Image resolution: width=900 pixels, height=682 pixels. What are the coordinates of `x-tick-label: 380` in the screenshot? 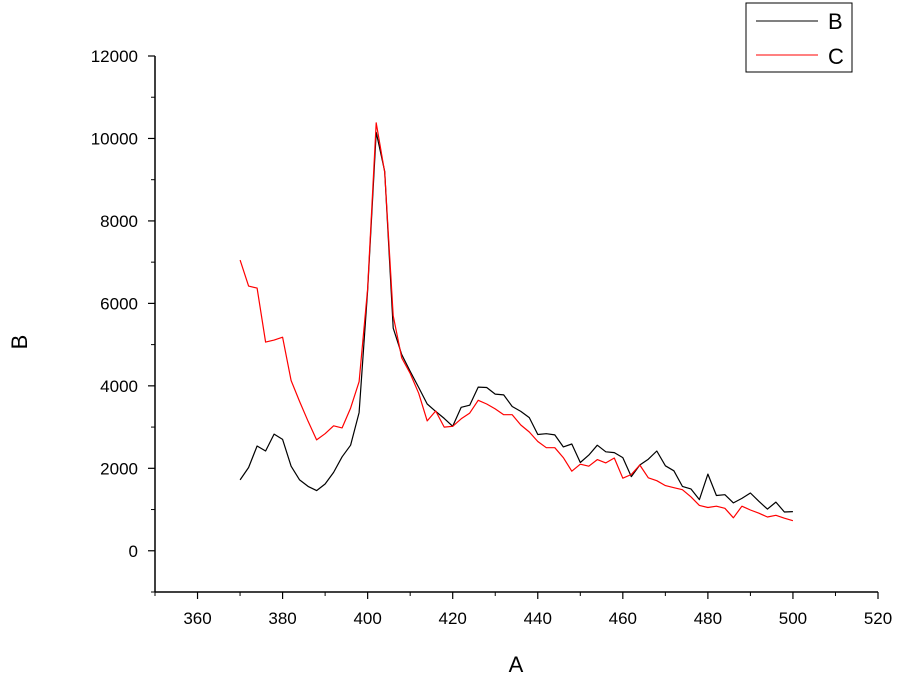 It's located at (282, 618).